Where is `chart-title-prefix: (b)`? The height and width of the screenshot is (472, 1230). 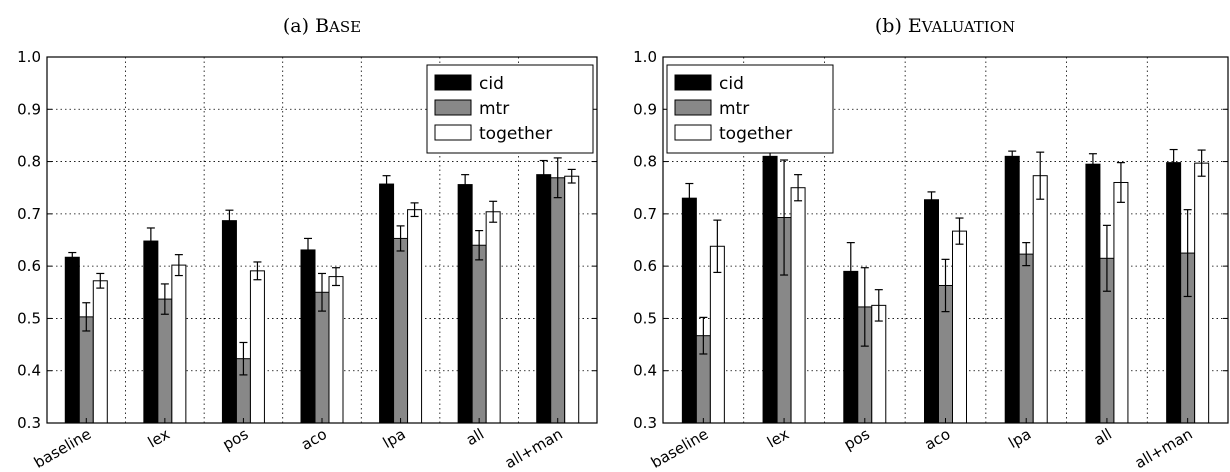 chart-title-prefix: (b) is located at coordinates (891, 26).